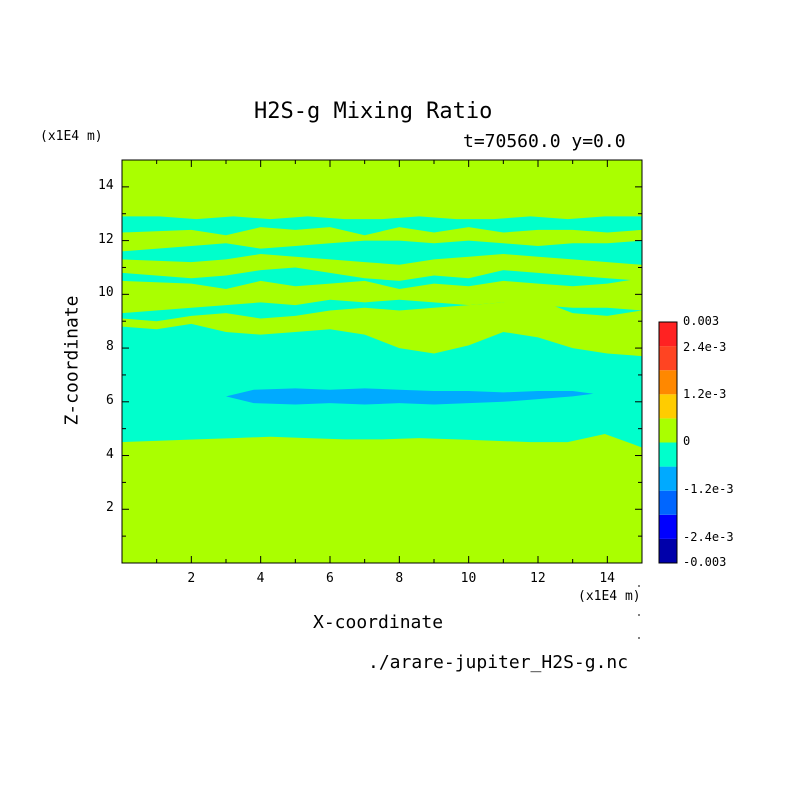 The image size is (804, 804). Describe the element at coordinates (110, 454) in the screenshot. I see `y-tick-label: 4` at that location.